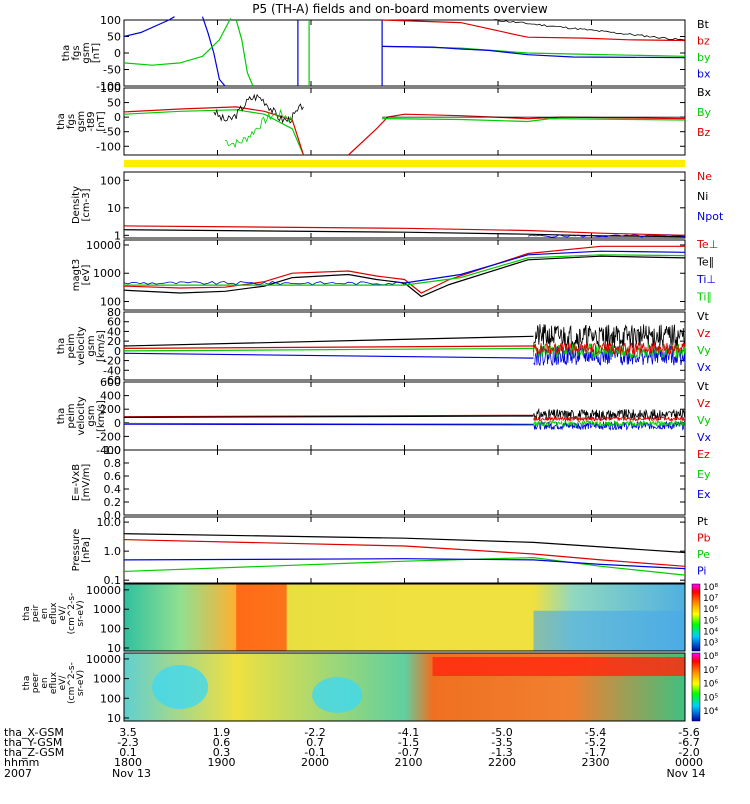  I want to click on panel-temp: 10000 1000 100 magt3[eV] Te⊥ Te∥ Ti⊥ Ti∥, so click(394, 274).